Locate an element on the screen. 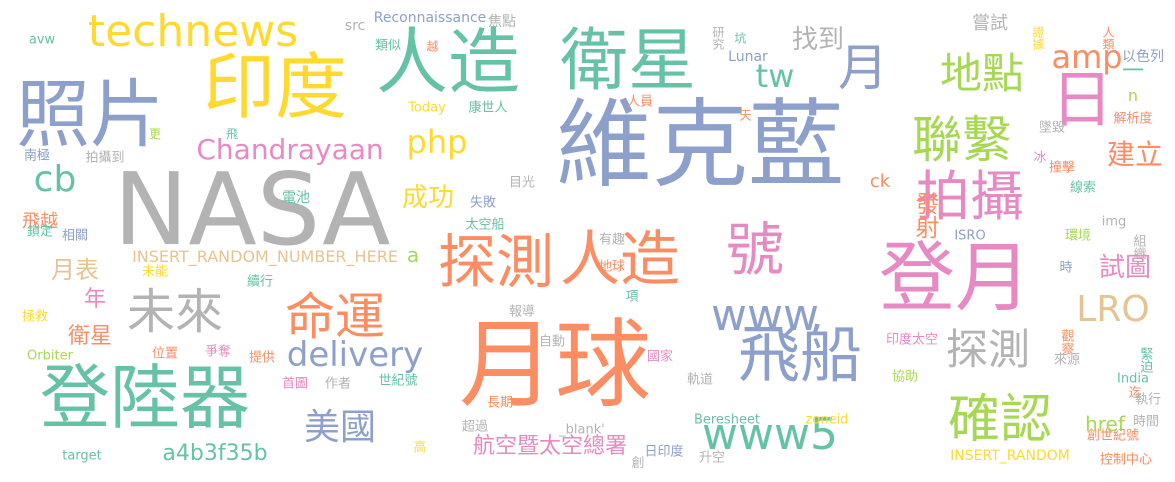 The image size is (1175, 482). cloud-word: 康世人 is located at coordinates (488, 108).